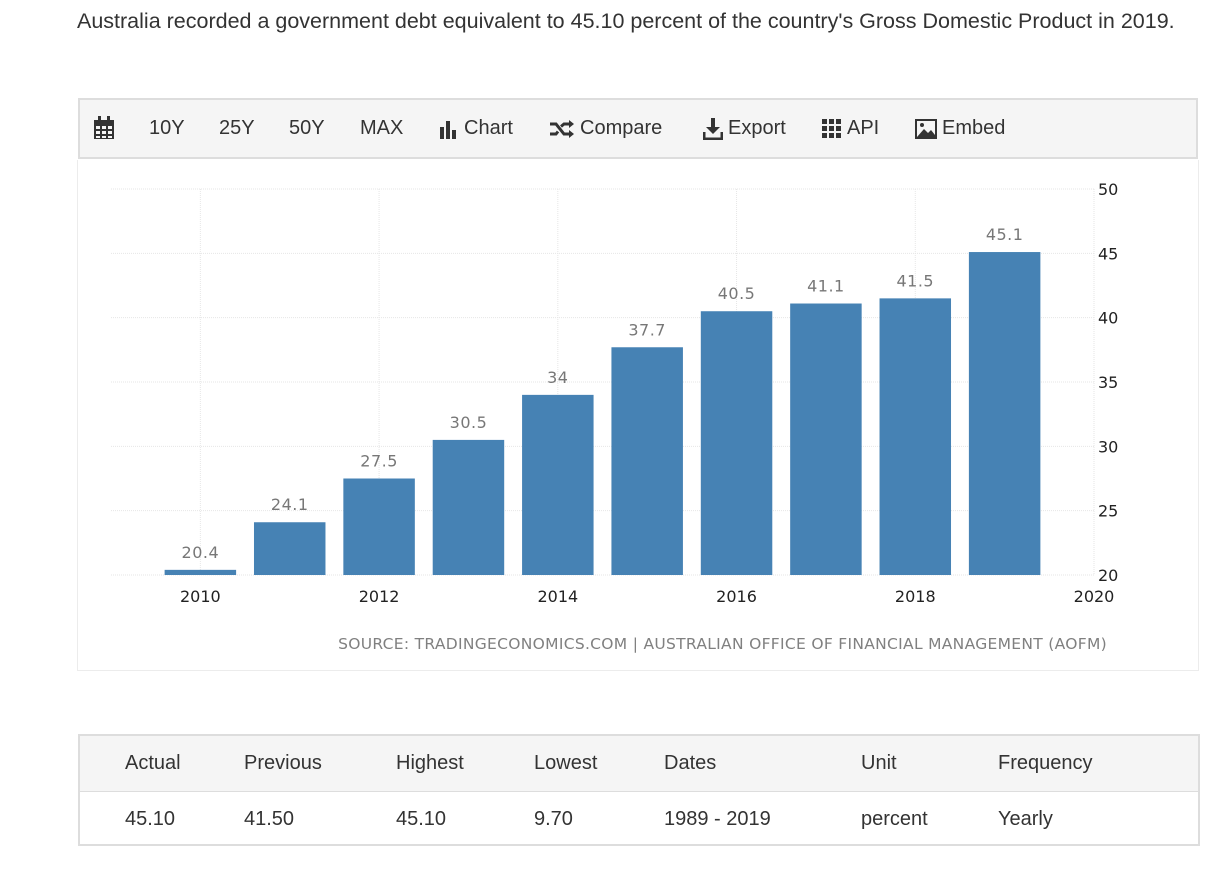 The height and width of the screenshot is (885, 1213). What do you see at coordinates (290, 504) in the screenshot?
I see `bar-value-label: 24.1` at bounding box center [290, 504].